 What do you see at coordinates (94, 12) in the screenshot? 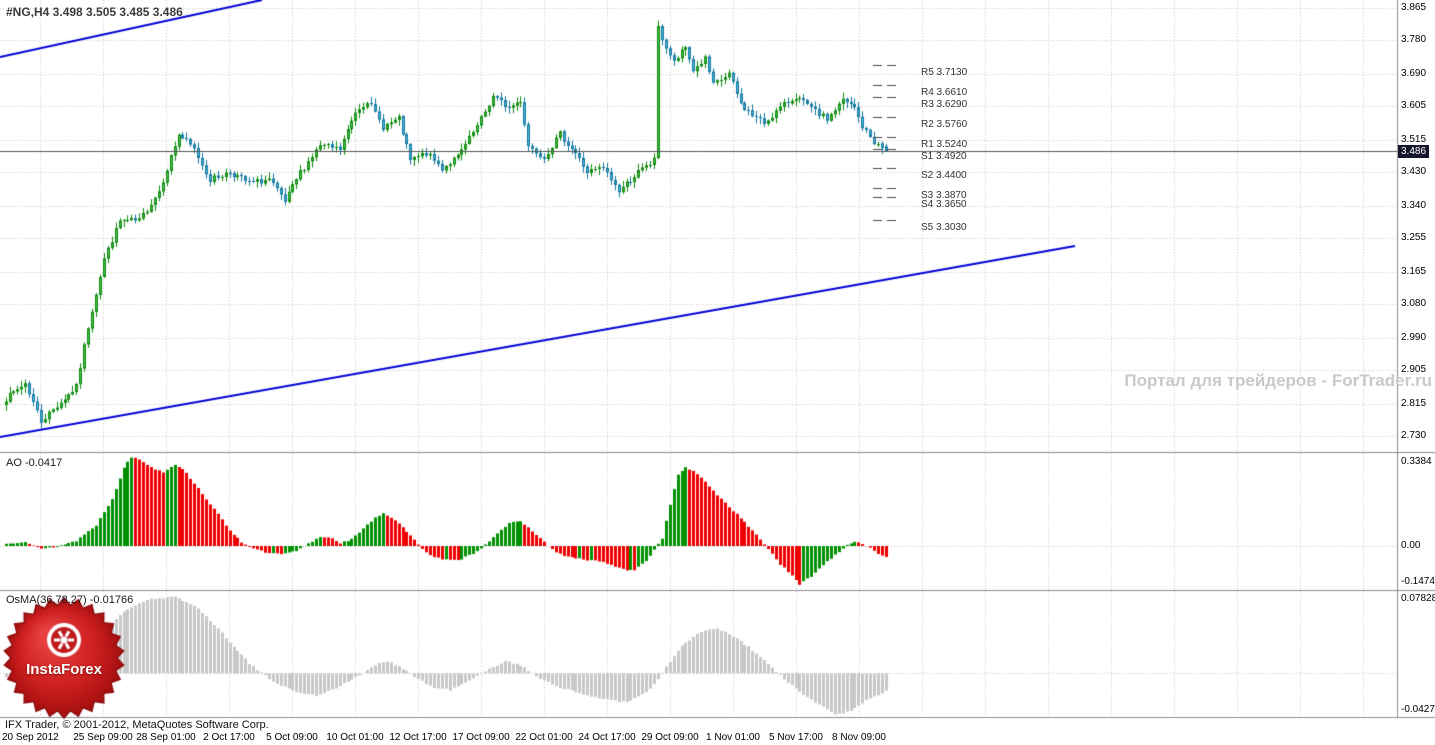
I see `symbol-title: #NG,H4 3.498 3.505 3.485 3.486` at bounding box center [94, 12].